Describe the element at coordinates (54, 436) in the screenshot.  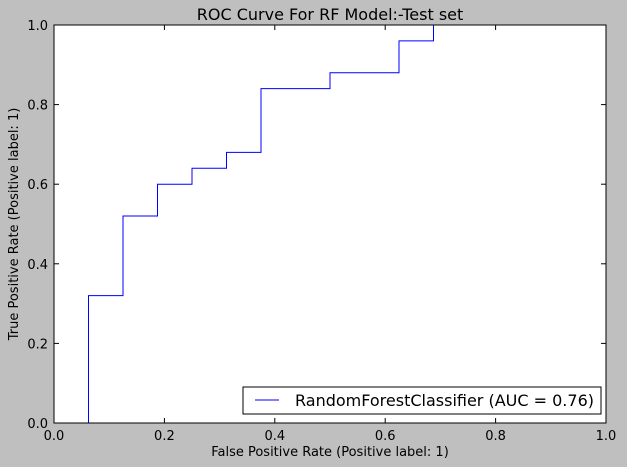
I see `x-tick-label: 0.0` at that location.